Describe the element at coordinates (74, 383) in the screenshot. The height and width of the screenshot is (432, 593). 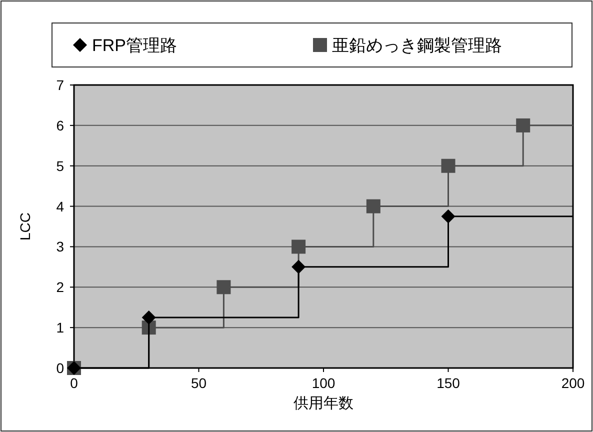
I see `x-tick-label: 0` at that location.